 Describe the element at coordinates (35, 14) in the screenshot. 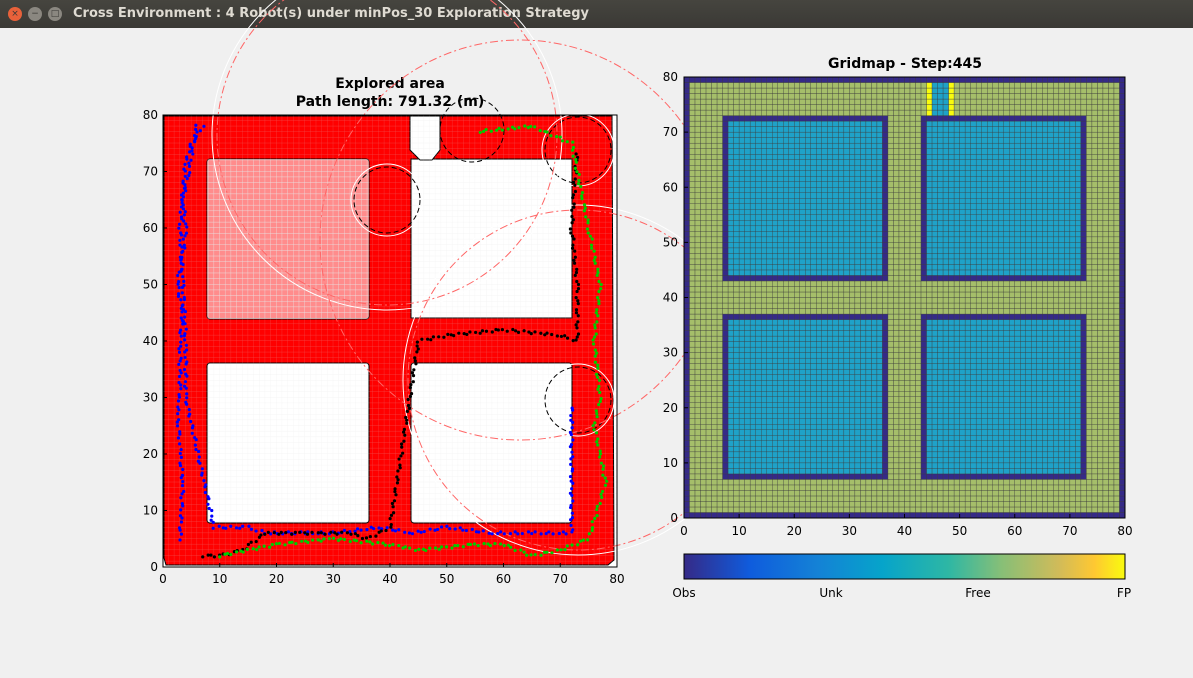

I see `minimize-window-button: −` at that location.